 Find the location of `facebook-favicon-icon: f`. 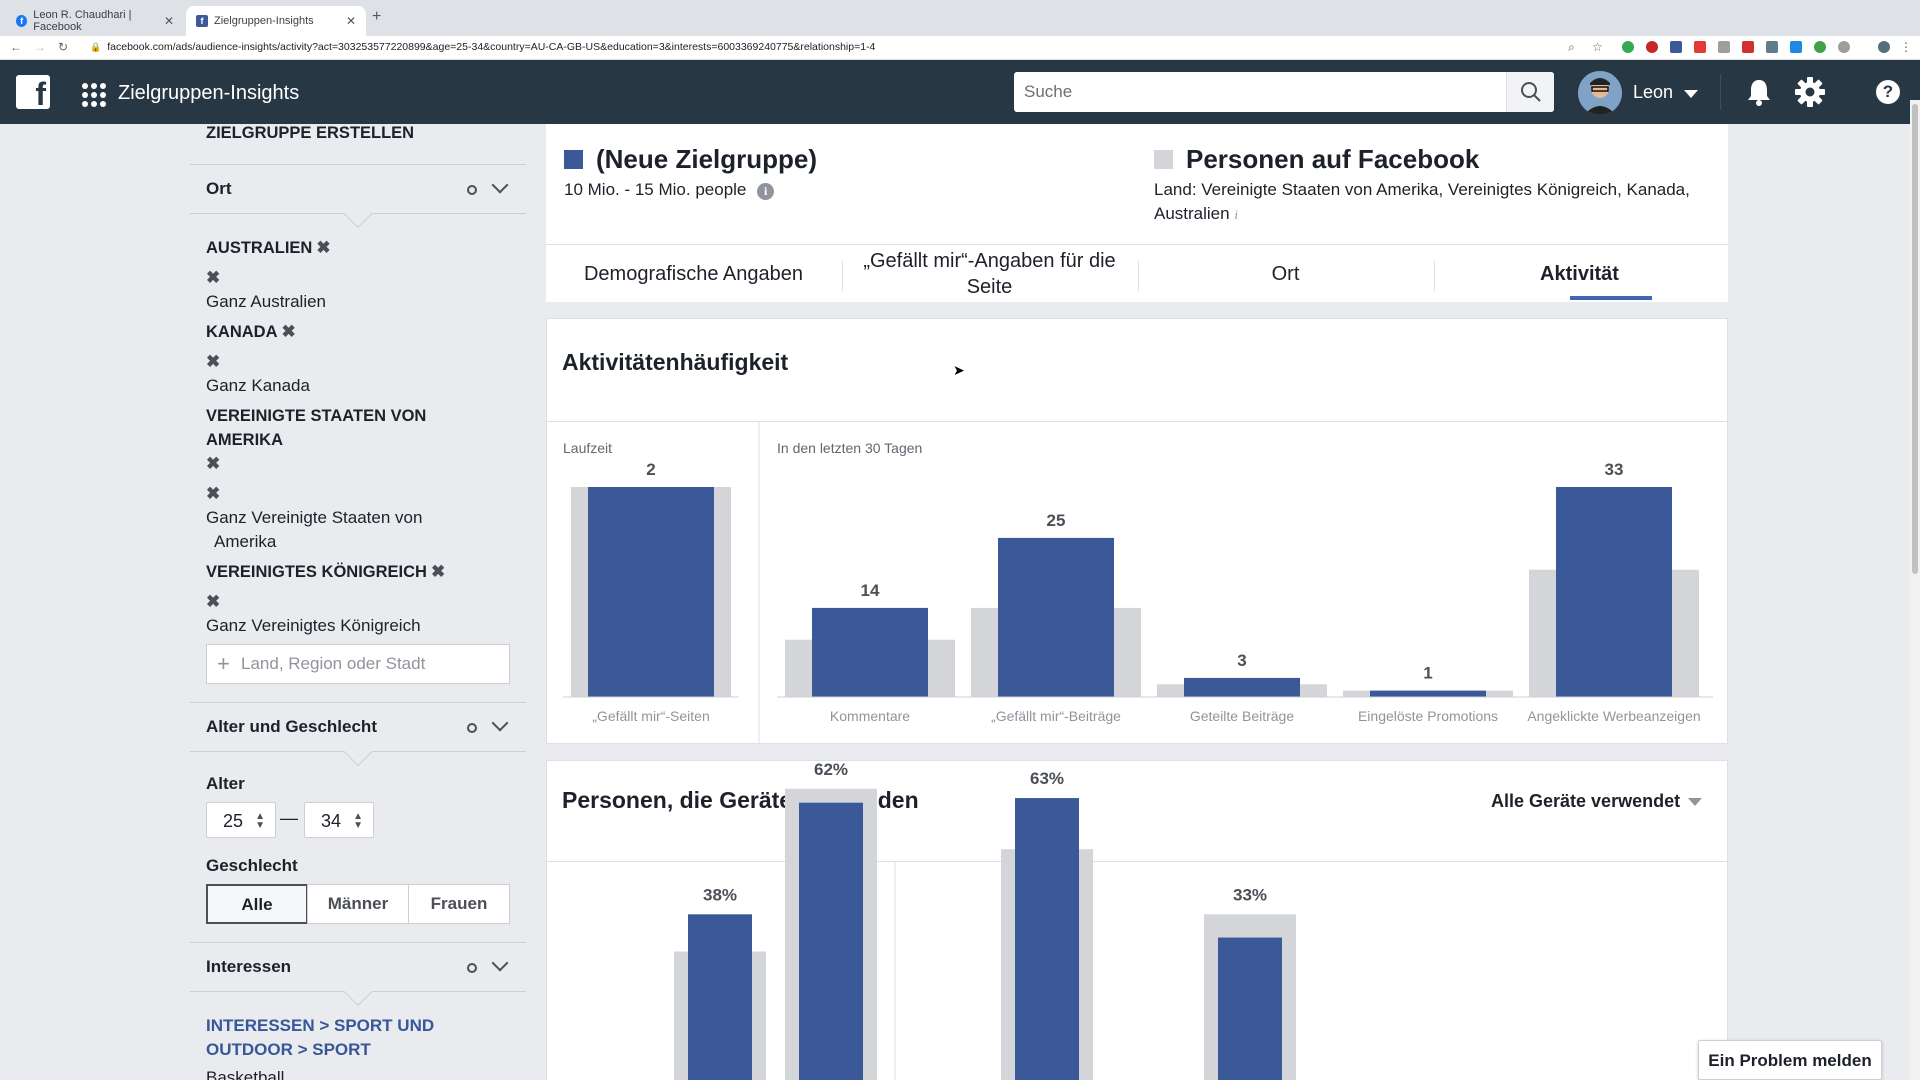

facebook-favicon-icon: f is located at coordinates (22, 21).